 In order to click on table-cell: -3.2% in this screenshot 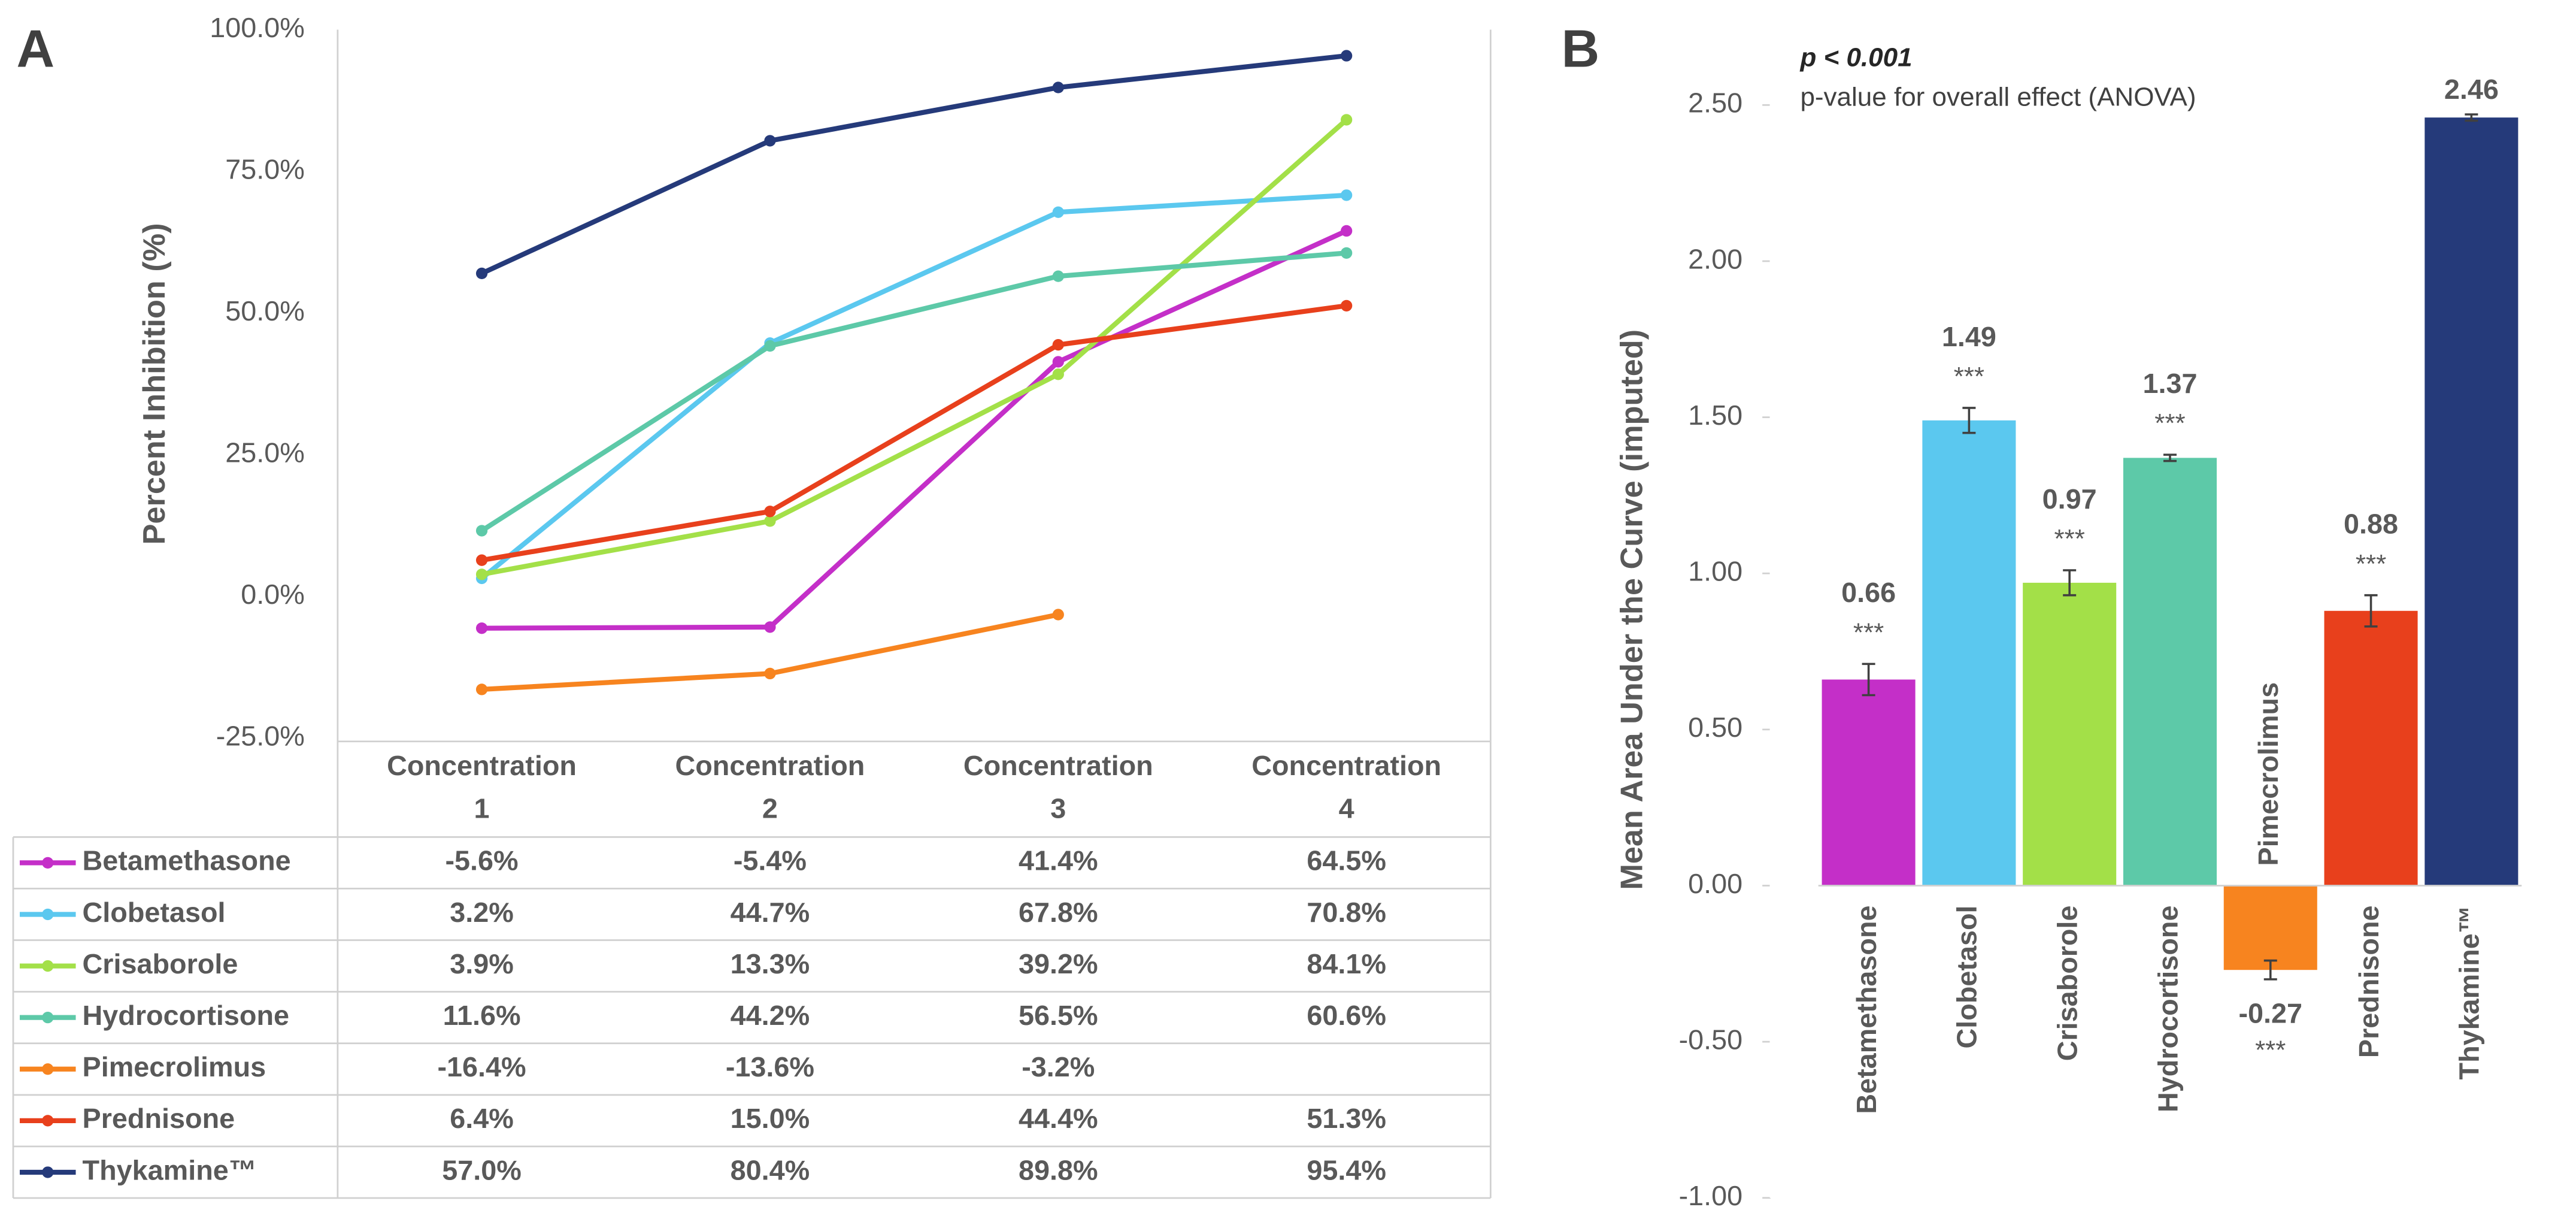, I will do `click(1058, 1066)`.